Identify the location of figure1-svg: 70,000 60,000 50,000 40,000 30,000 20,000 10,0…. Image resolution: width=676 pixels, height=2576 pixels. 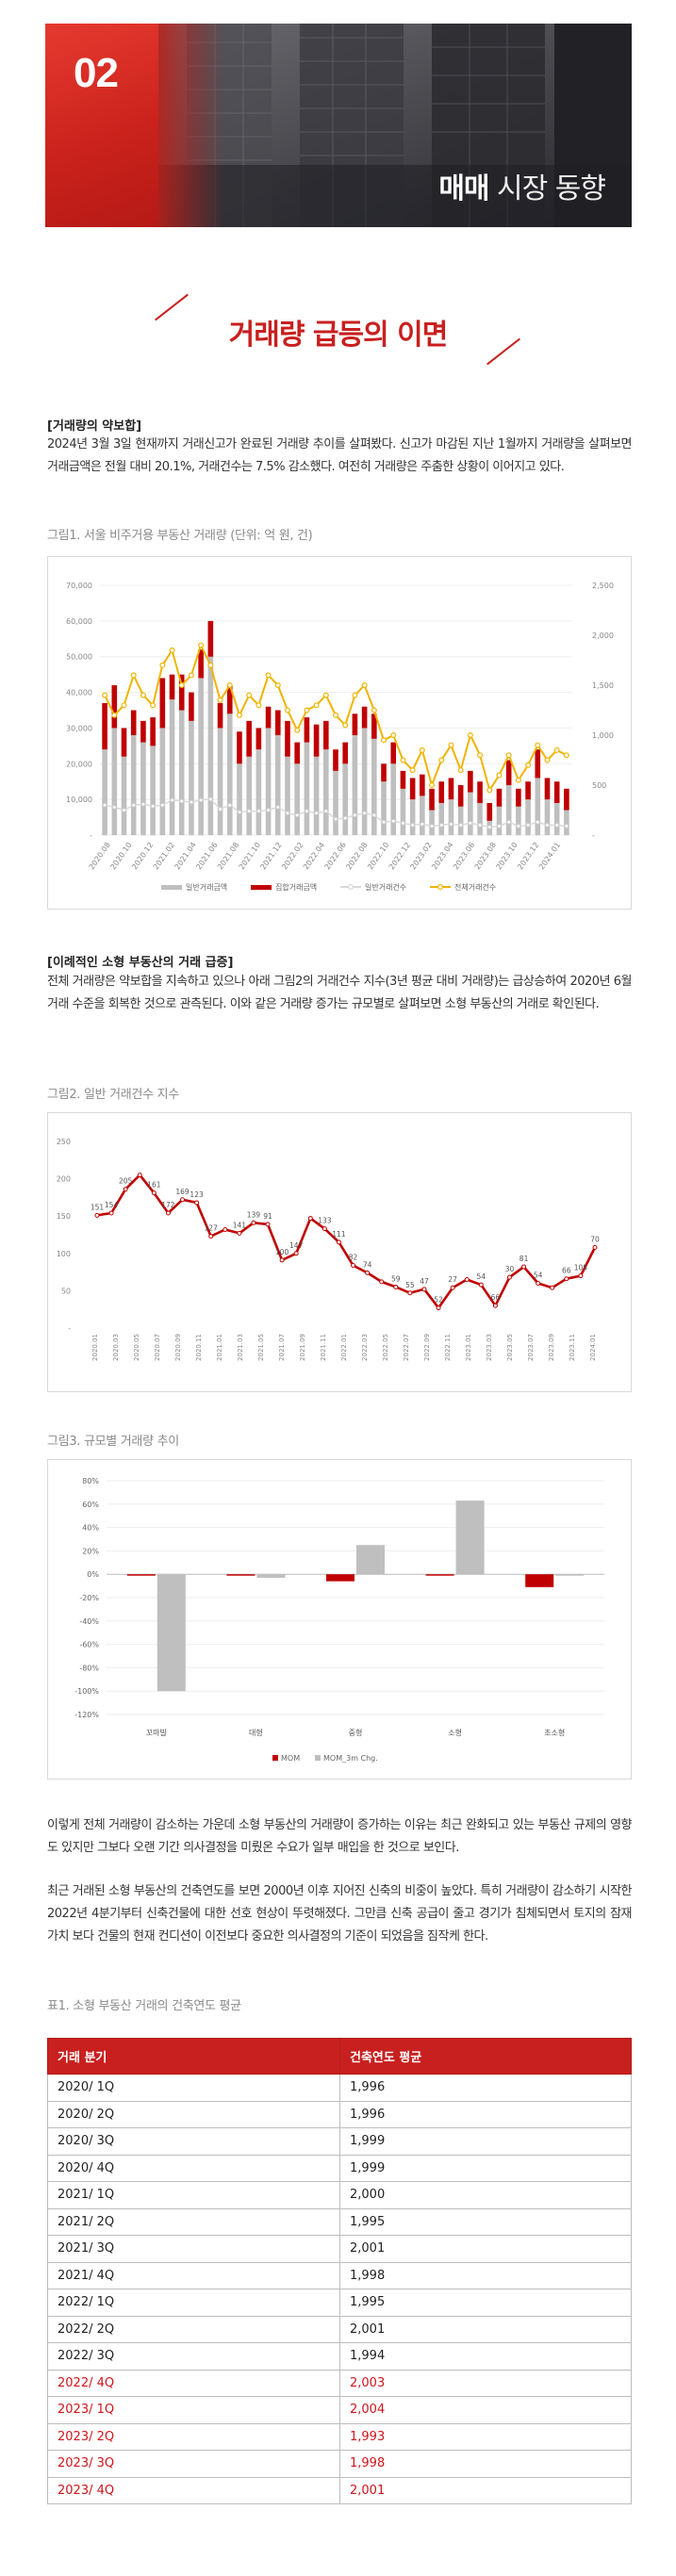
(340, 737).